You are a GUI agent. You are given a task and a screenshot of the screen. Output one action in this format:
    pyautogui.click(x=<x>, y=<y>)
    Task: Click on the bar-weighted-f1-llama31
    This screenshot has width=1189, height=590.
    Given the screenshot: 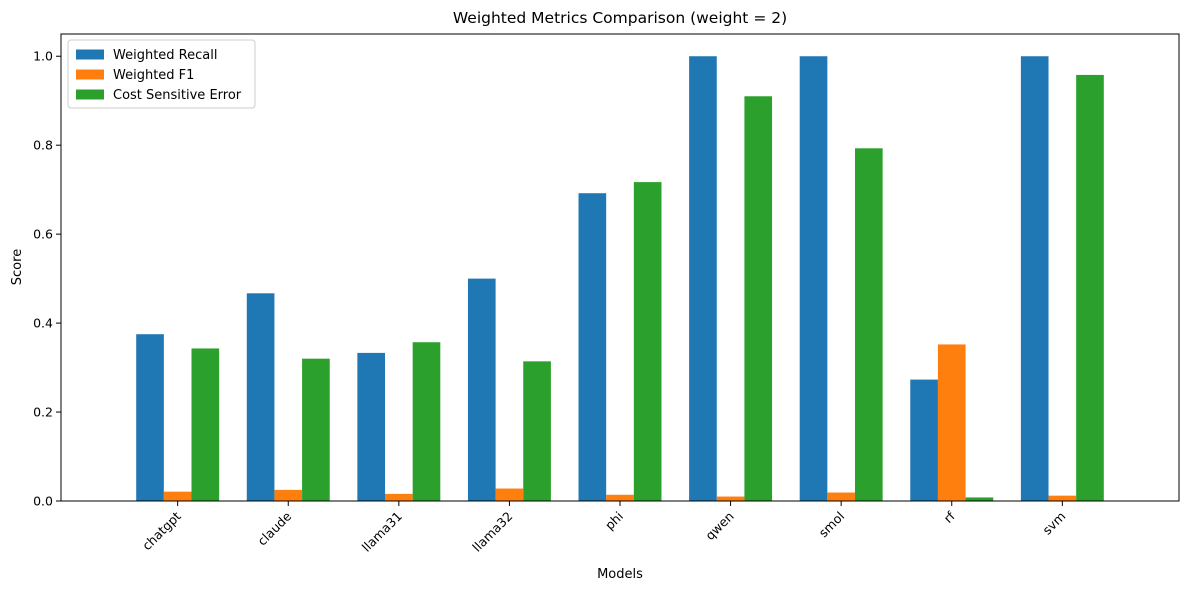 What is the action you would take?
    pyautogui.click(x=399, y=497)
    